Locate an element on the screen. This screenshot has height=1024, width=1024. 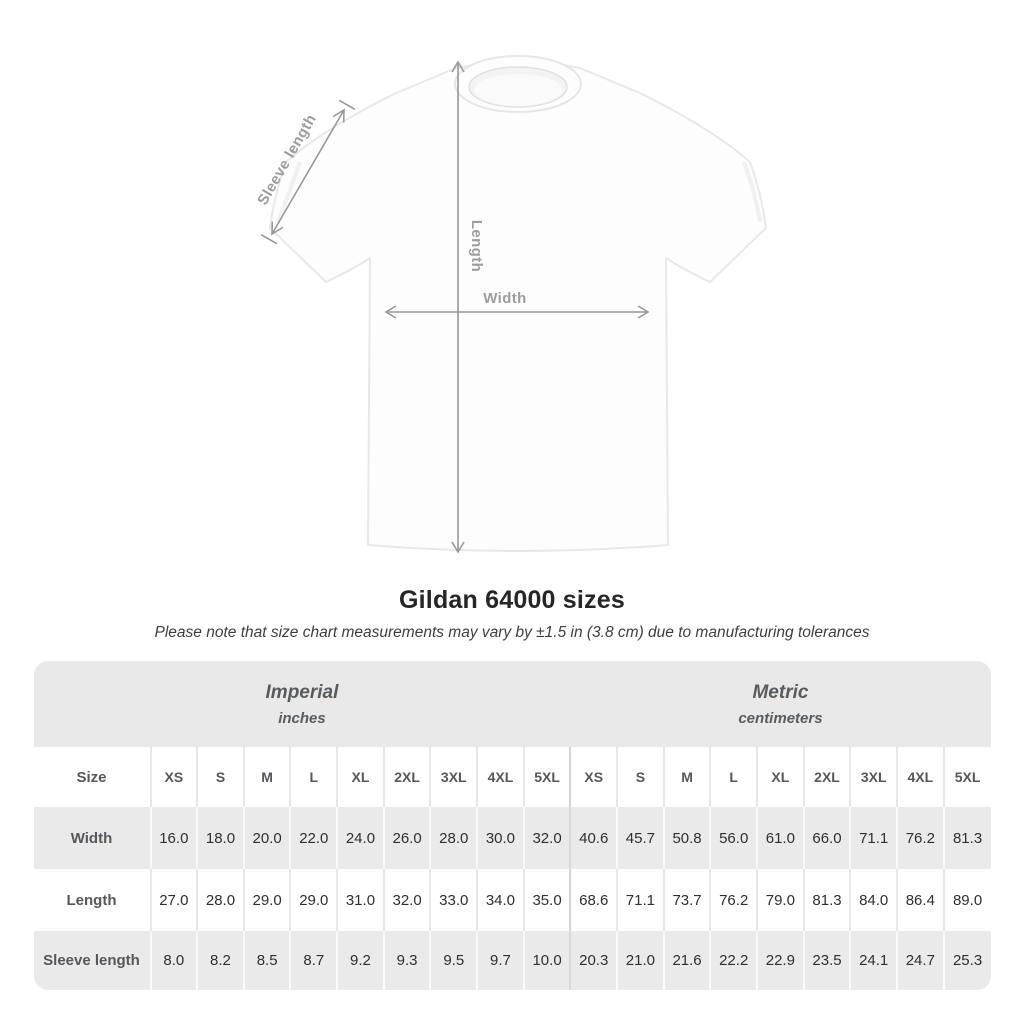
value-cell: 86.4 is located at coordinates (920, 900).